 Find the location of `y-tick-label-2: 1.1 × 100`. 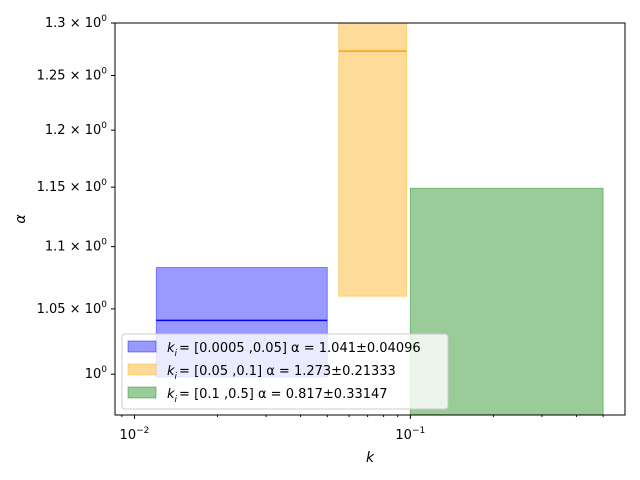

y-tick-label-2: 1.1 × 100 is located at coordinates (76, 246).